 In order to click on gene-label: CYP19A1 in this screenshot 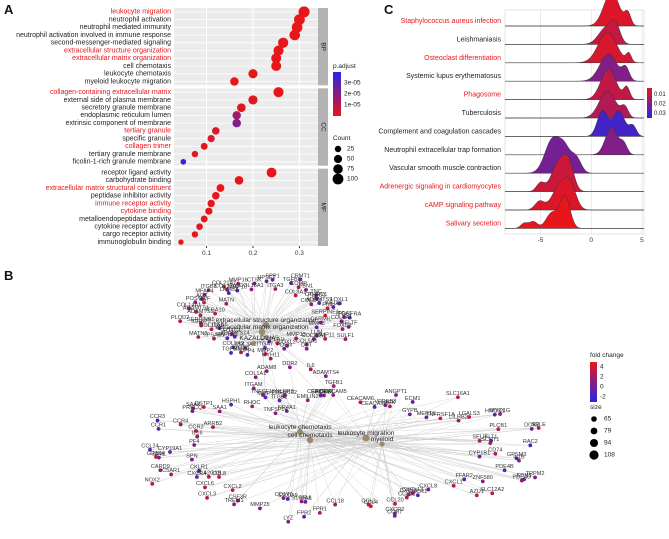, I will do `click(170, 449)`.